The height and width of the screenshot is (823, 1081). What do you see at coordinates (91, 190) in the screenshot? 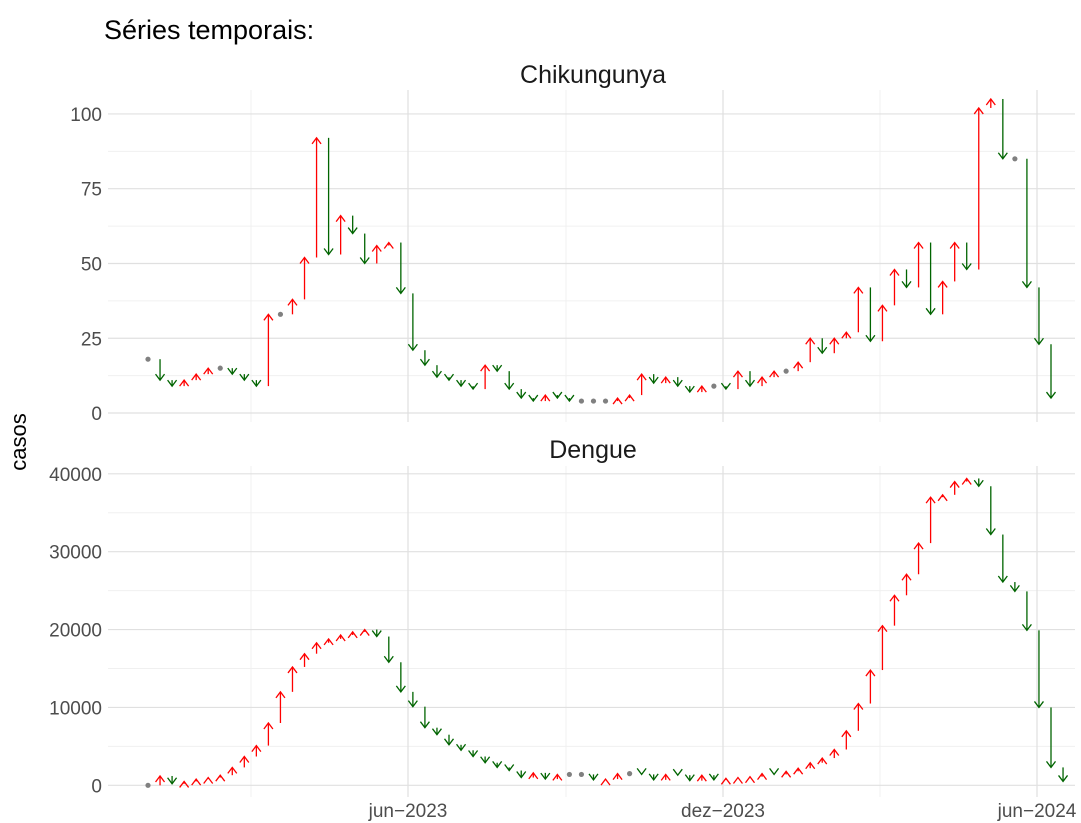
I see `y-tick-label: 75` at bounding box center [91, 190].